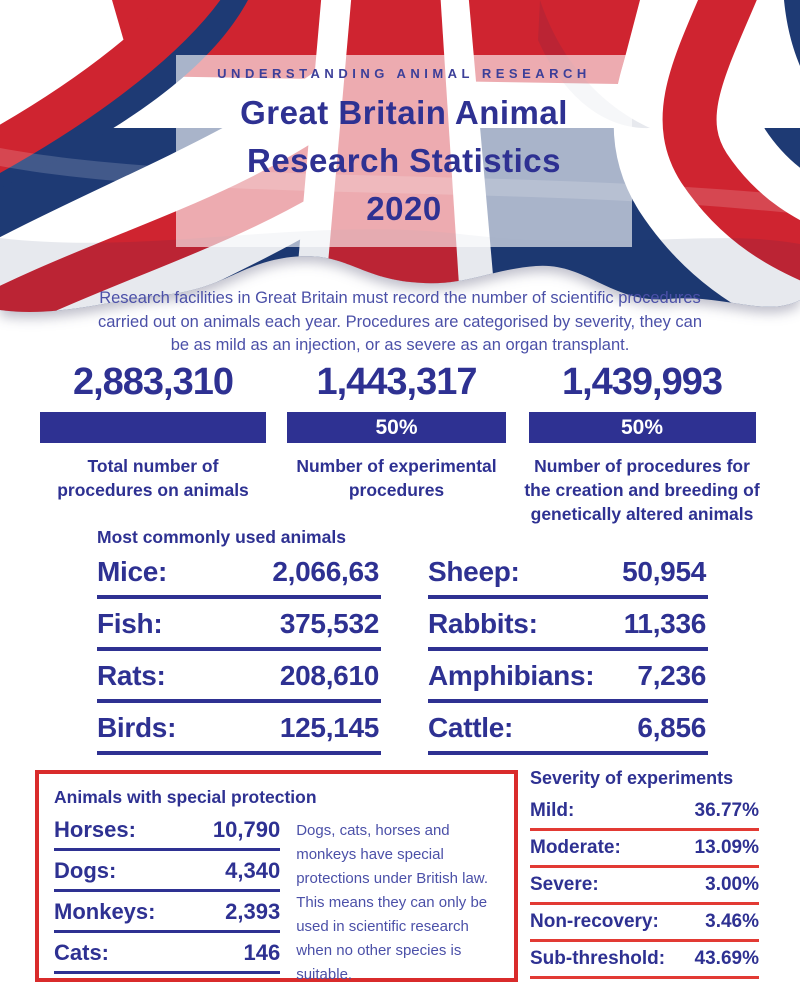 This screenshot has height=1000, width=800. Describe the element at coordinates (329, 727) in the screenshot. I see `animal-value: 125,145` at that location.